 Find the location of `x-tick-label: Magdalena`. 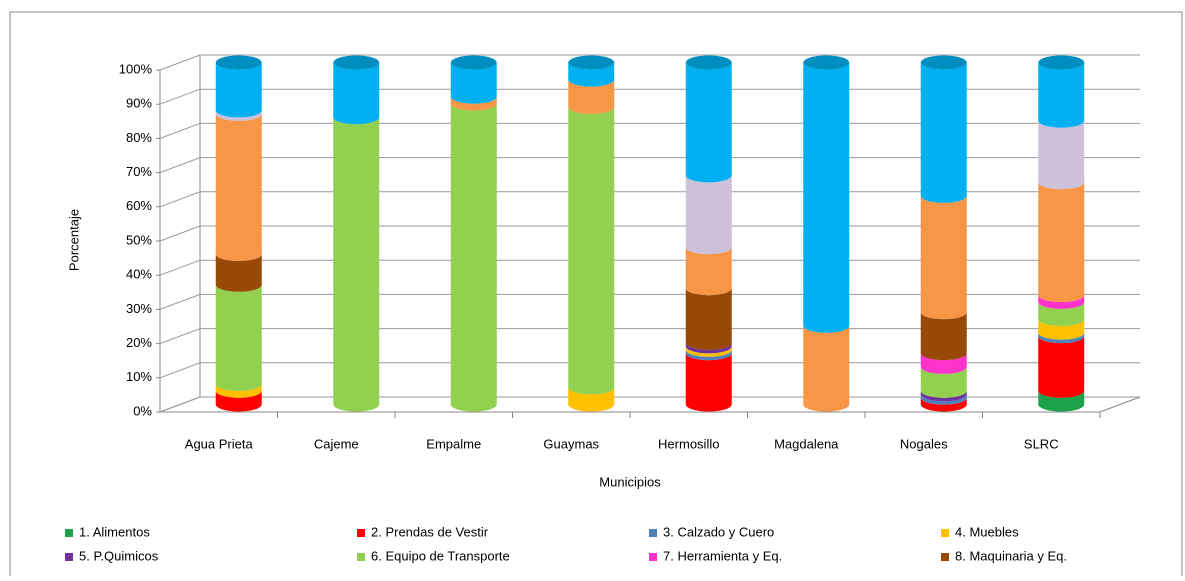

x-tick-label: Magdalena is located at coordinates (806, 443).